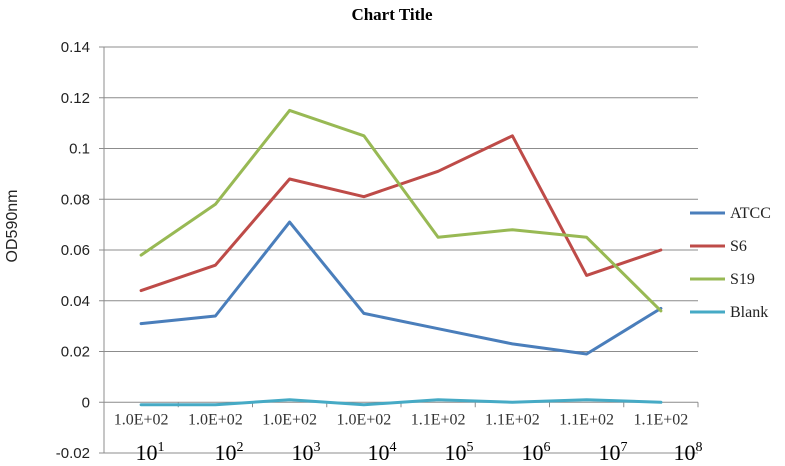  I want to click on legend-label: S19, so click(742, 279).